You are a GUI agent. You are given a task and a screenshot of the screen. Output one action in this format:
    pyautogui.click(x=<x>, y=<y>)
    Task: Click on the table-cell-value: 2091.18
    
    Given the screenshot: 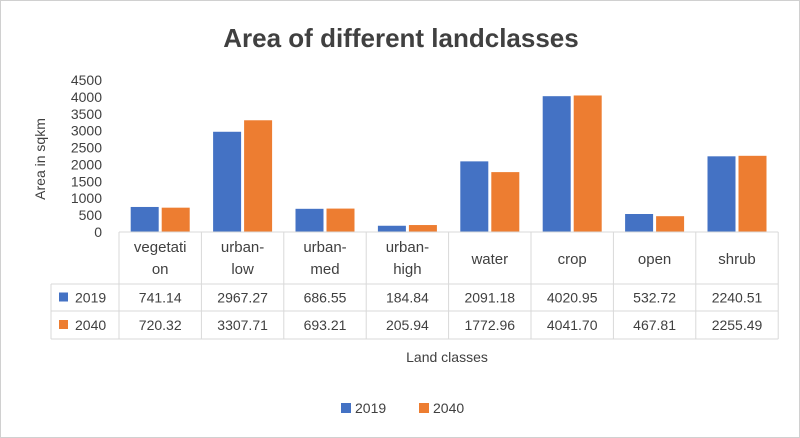 What is the action you would take?
    pyautogui.click(x=489, y=298)
    